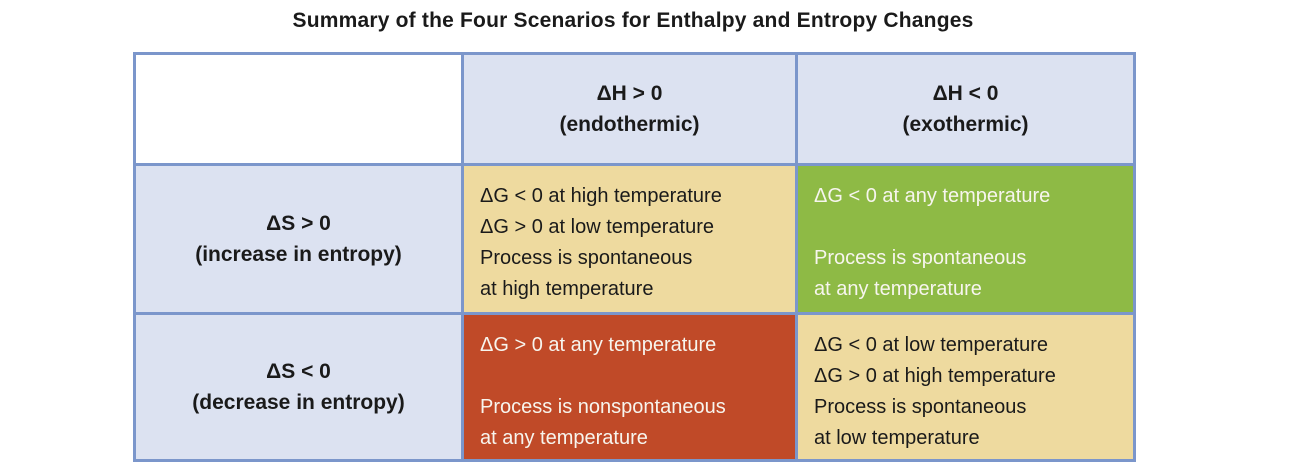 Image resolution: width=1300 pixels, height=474 pixels. I want to click on cell-line: at low temperature, so click(897, 438).